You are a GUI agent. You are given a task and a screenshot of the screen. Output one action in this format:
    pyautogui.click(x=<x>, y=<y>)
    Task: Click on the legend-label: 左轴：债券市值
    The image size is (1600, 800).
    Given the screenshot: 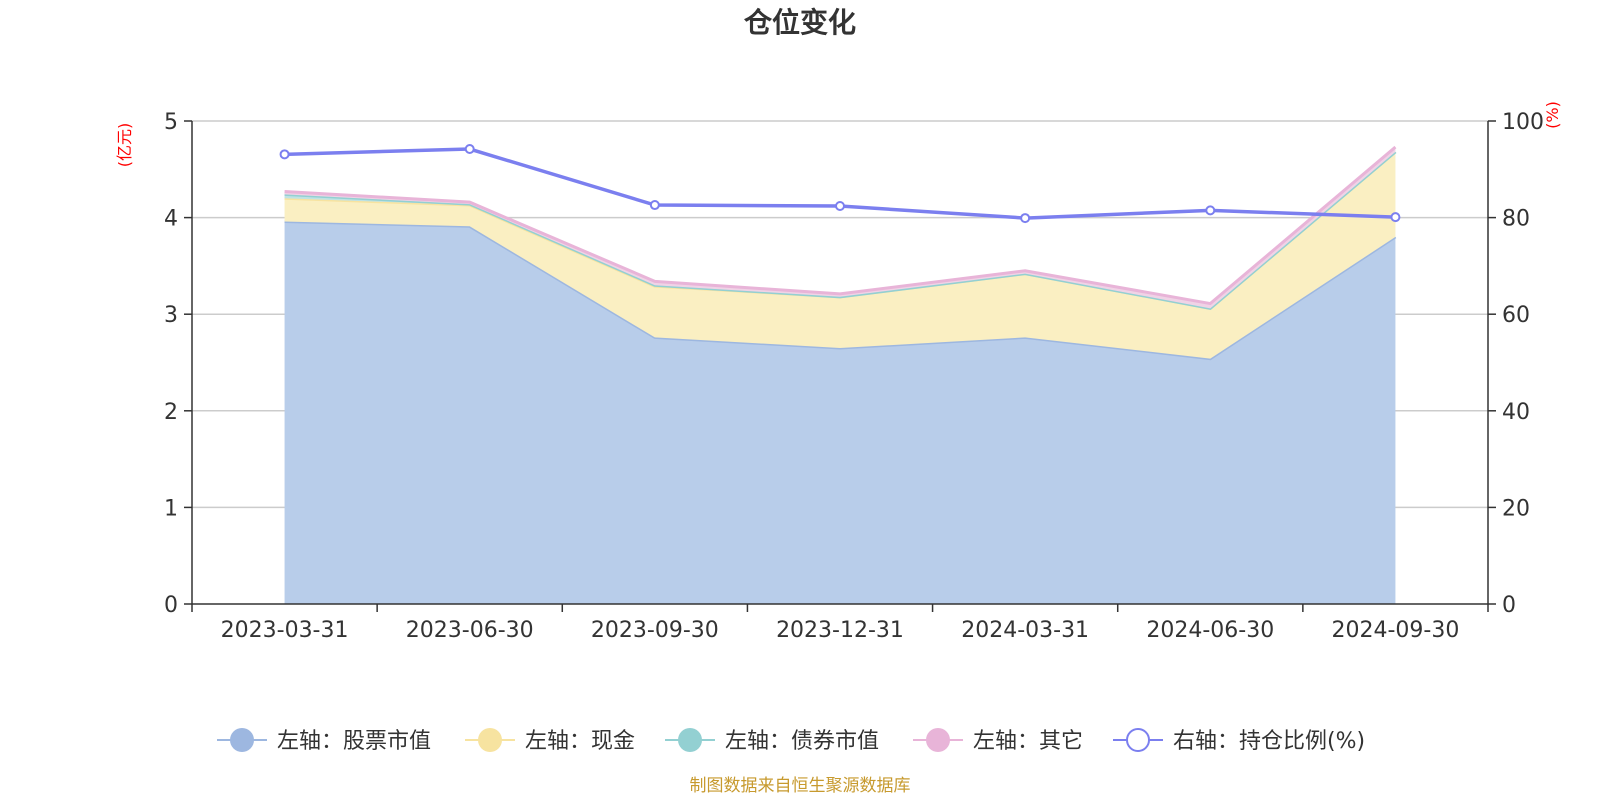 What is the action you would take?
    pyautogui.click(x=802, y=741)
    